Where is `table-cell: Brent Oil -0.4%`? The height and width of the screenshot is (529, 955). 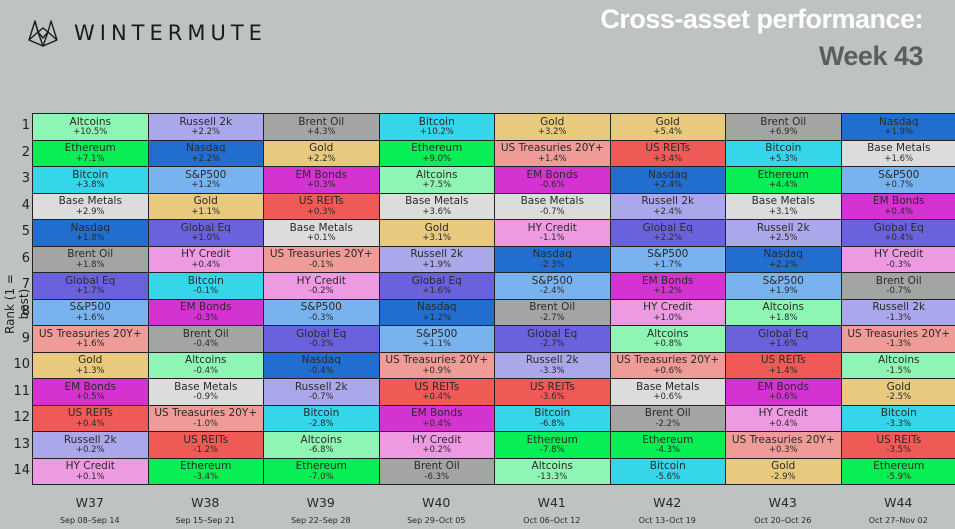 table-cell: Brent Oil -0.4% is located at coordinates (206, 339).